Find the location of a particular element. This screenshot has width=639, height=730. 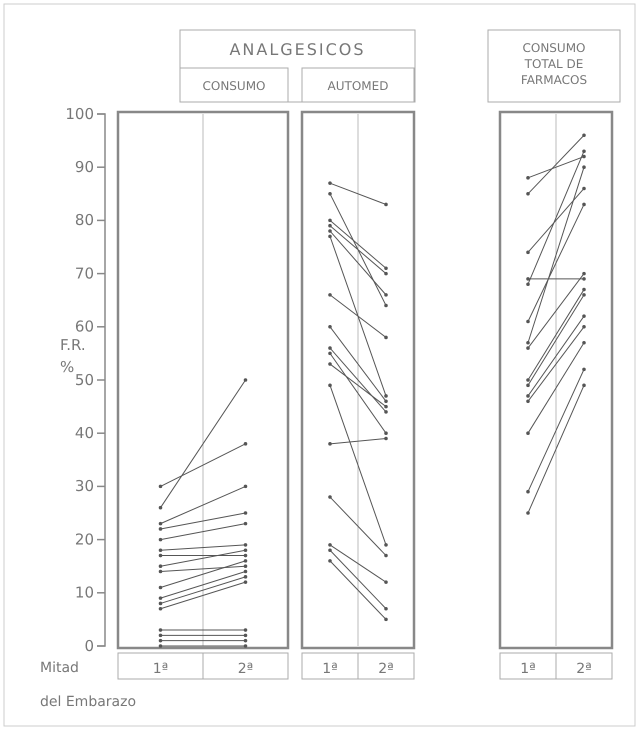

chart-subtitle: AUTOMED is located at coordinates (358, 86).